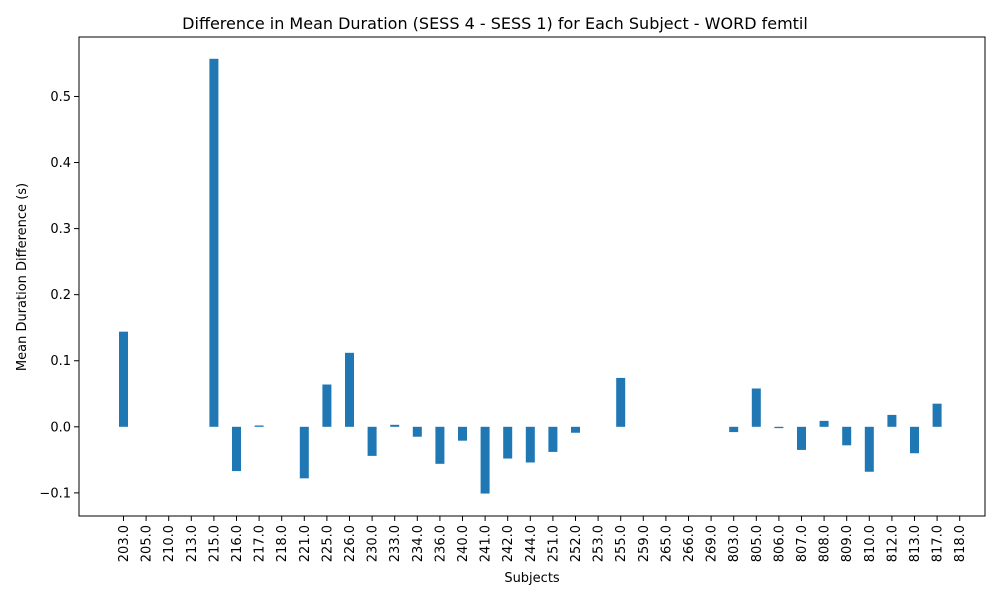 The width and height of the screenshot is (1000, 604). I want to click on y-tick-label: 0.2, so click(60, 295).